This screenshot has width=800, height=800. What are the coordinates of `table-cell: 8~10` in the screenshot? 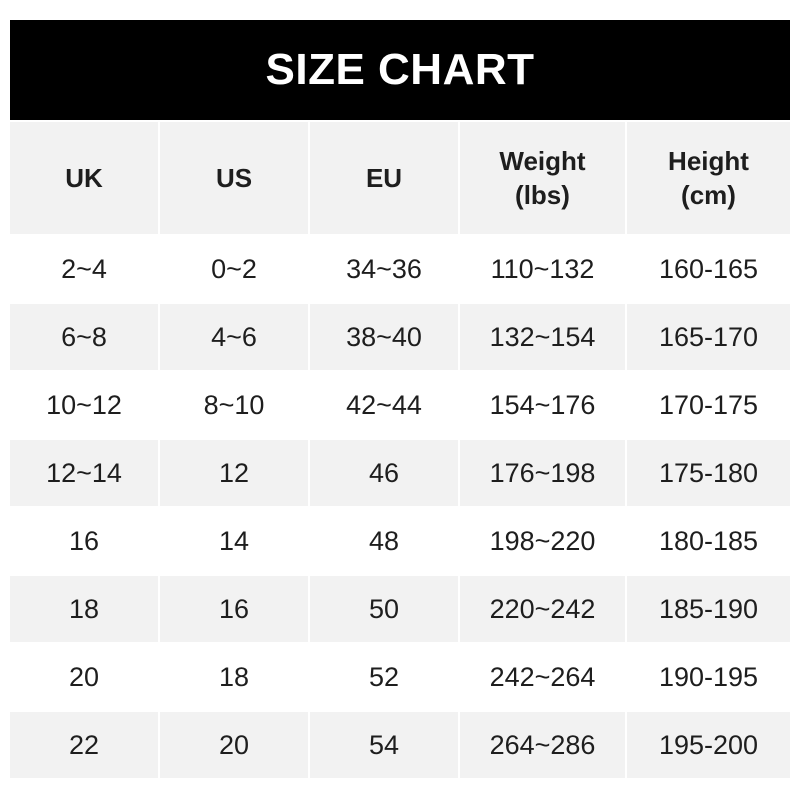 It's located at (234, 404).